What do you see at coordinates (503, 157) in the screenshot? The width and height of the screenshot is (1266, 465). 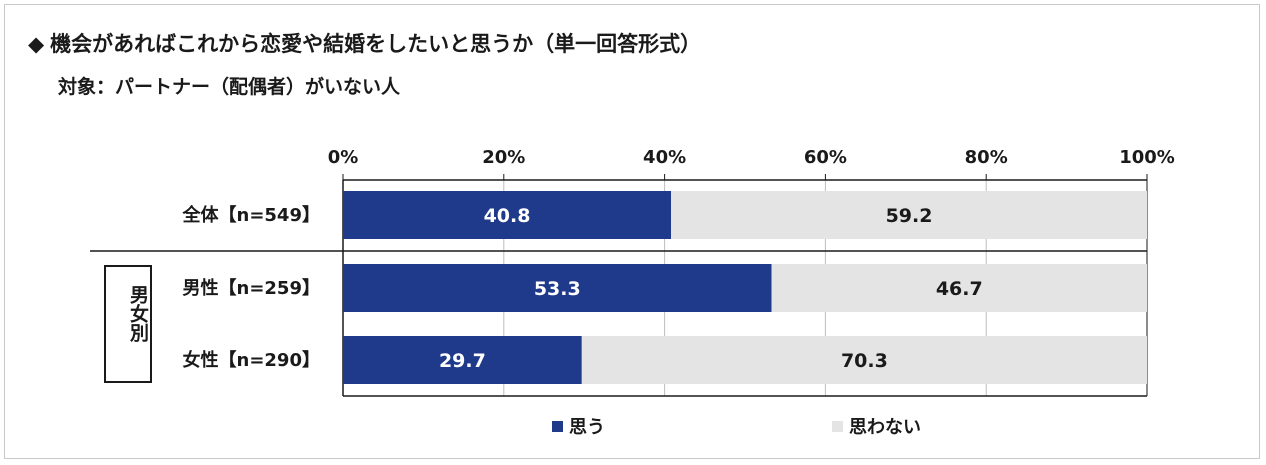 I see `x-tick-label: 20%` at bounding box center [503, 157].